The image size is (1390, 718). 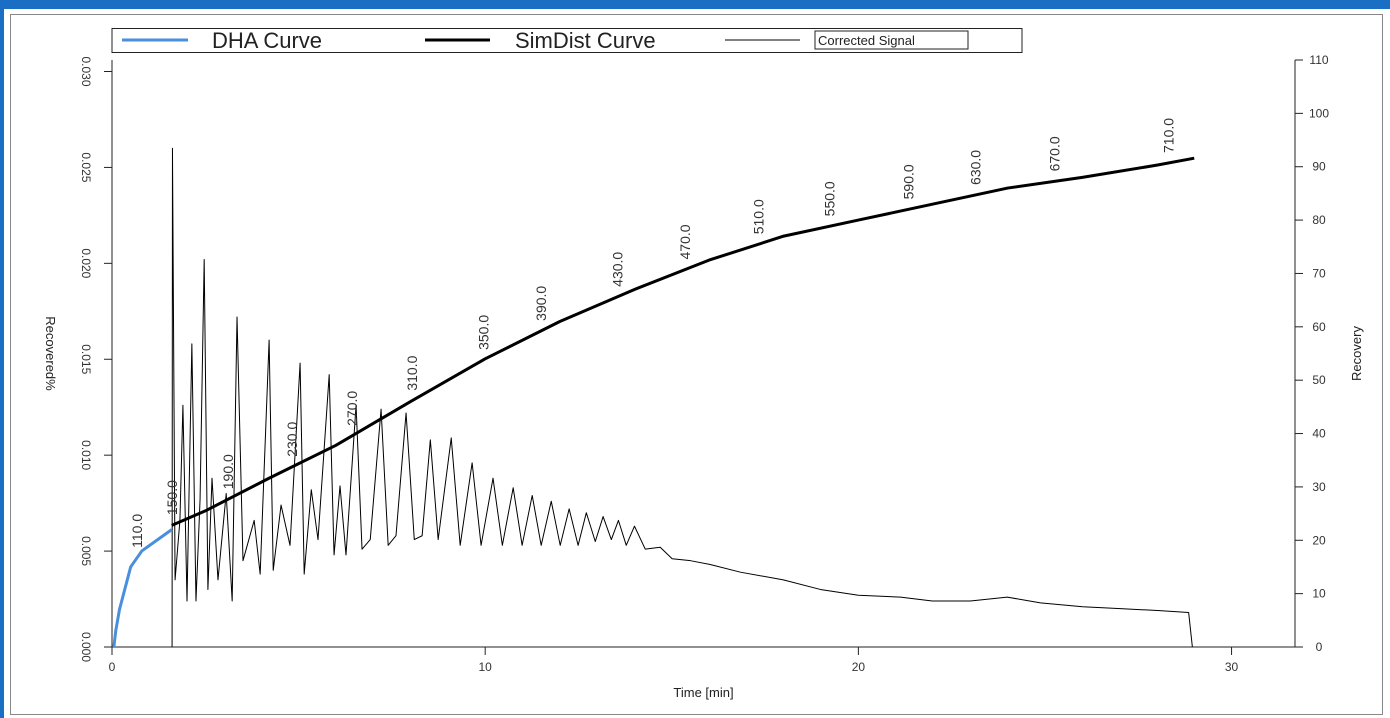 What do you see at coordinates (617, 269) in the screenshot?
I see `curve-annotation: 430.0` at bounding box center [617, 269].